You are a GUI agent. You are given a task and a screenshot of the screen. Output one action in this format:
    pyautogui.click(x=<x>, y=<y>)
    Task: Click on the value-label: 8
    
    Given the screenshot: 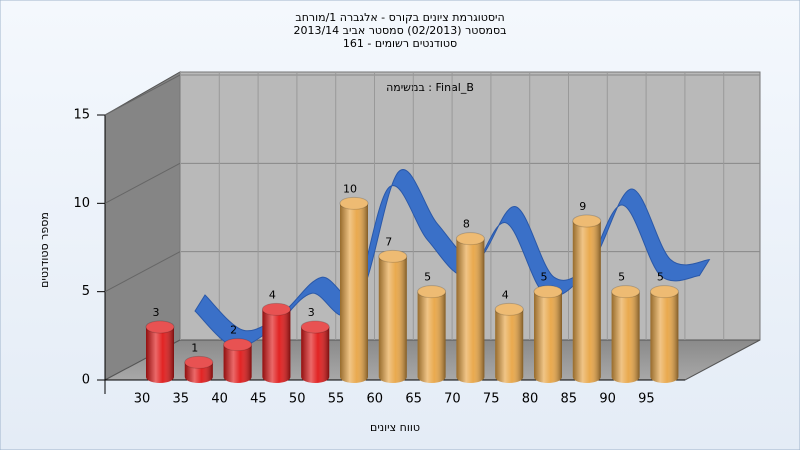 What is the action you would take?
    pyautogui.click(x=466, y=224)
    